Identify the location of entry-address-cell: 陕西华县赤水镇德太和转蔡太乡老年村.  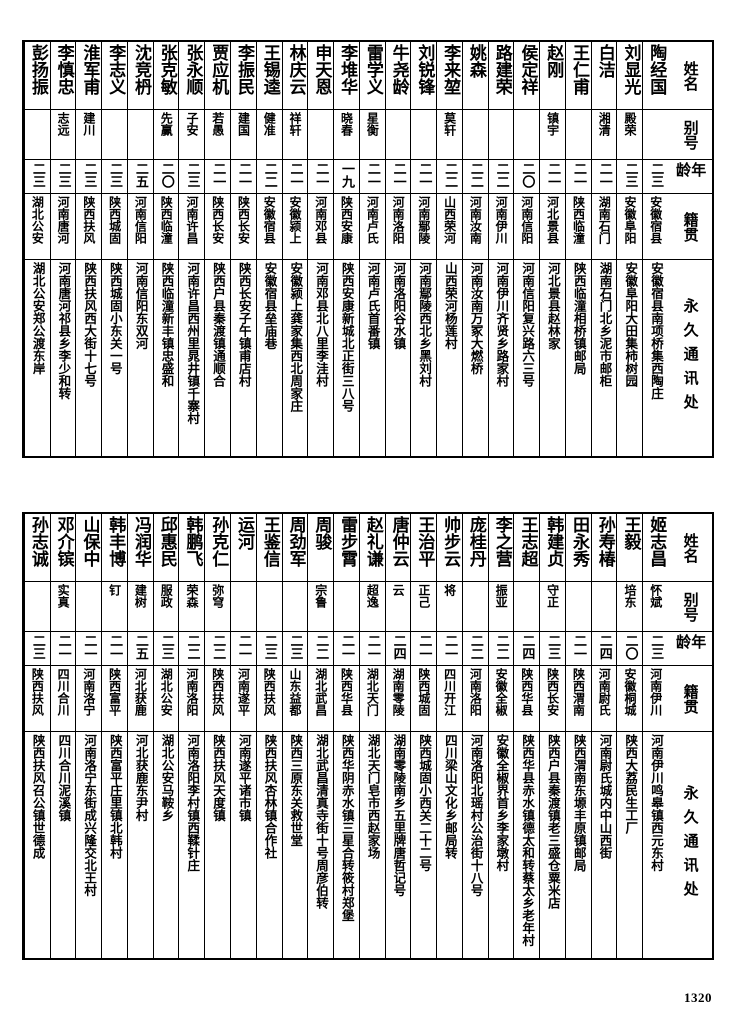
(526, 845).